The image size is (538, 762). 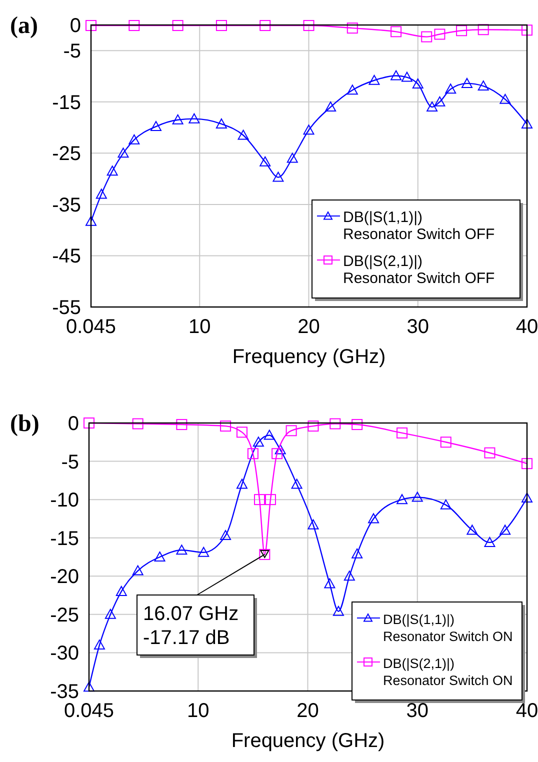 What do you see at coordinates (448, 672) in the screenshot?
I see `legend-label: DB(|S(2,1)|) Resonator Switch ON` at bounding box center [448, 672].